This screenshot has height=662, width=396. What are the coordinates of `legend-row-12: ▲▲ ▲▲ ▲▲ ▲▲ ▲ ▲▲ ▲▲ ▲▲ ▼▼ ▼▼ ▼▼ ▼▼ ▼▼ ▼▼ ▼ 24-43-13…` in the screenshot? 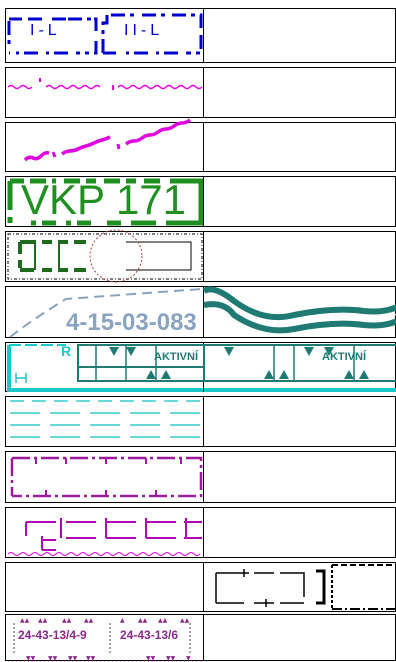 It's located at (200, 638).